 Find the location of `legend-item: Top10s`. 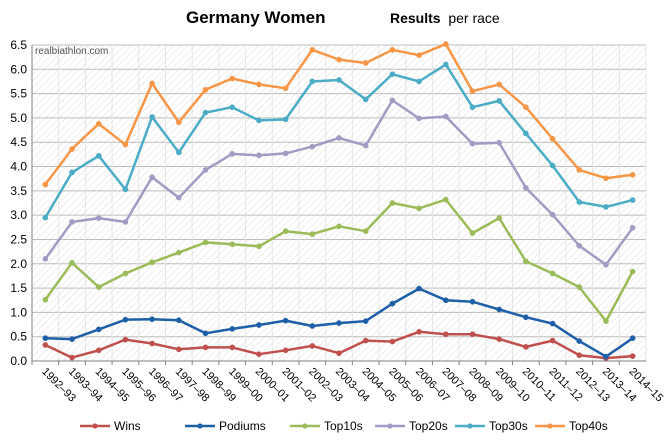

legend-item: Top10s is located at coordinates (326, 426).